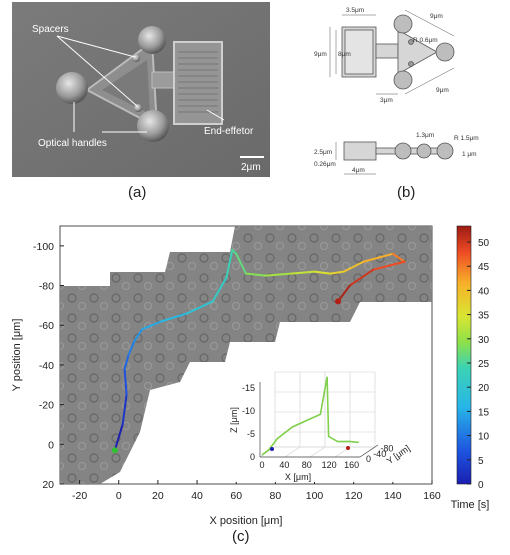  Describe the element at coordinates (469, 154) in the screenshot. I see `dim-label: 1 μm` at that location.